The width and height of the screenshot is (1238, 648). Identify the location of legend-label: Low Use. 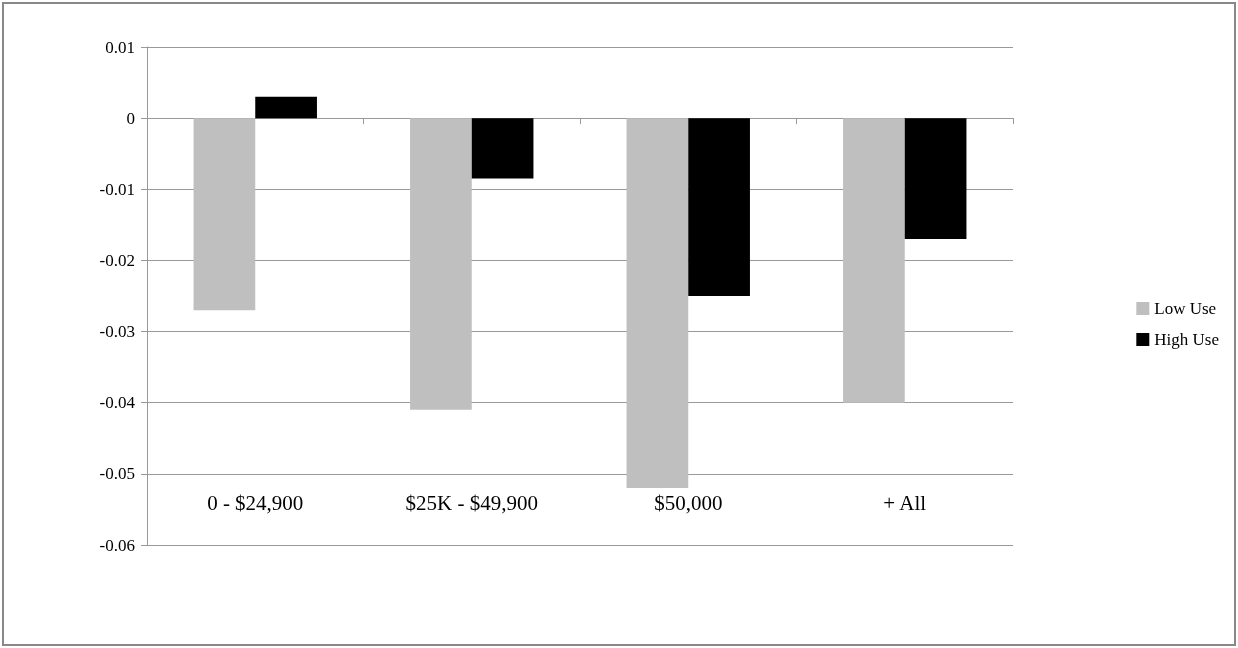
(1185, 308).